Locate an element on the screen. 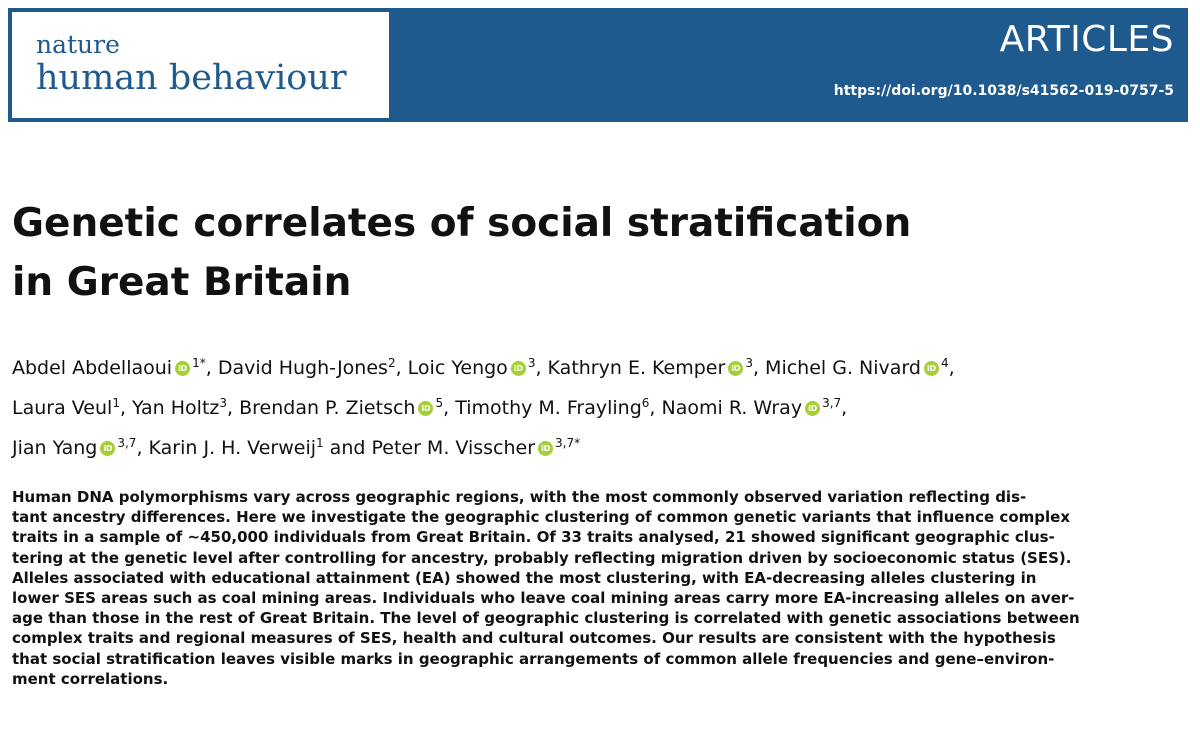  author-name: Naomi R. Wray is located at coordinates (732, 408).